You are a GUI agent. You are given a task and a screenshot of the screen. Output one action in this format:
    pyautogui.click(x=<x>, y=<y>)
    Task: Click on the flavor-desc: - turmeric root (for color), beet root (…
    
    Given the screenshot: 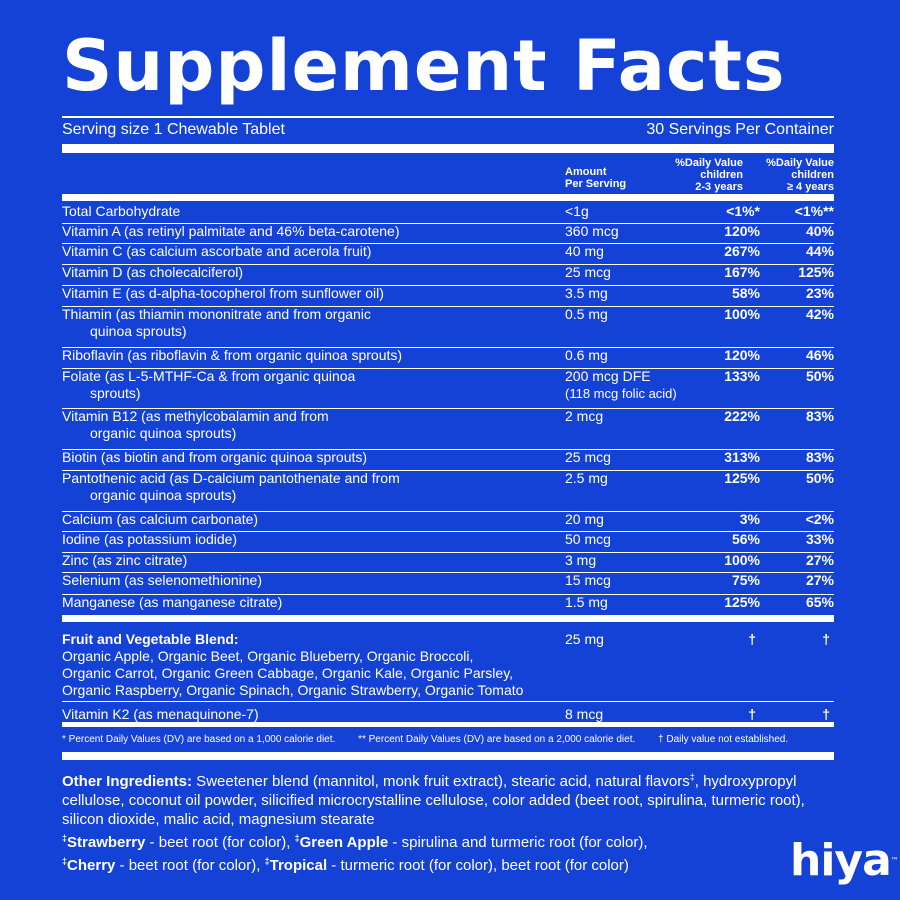 What is the action you would take?
    pyautogui.click(x=478, y=865)
    